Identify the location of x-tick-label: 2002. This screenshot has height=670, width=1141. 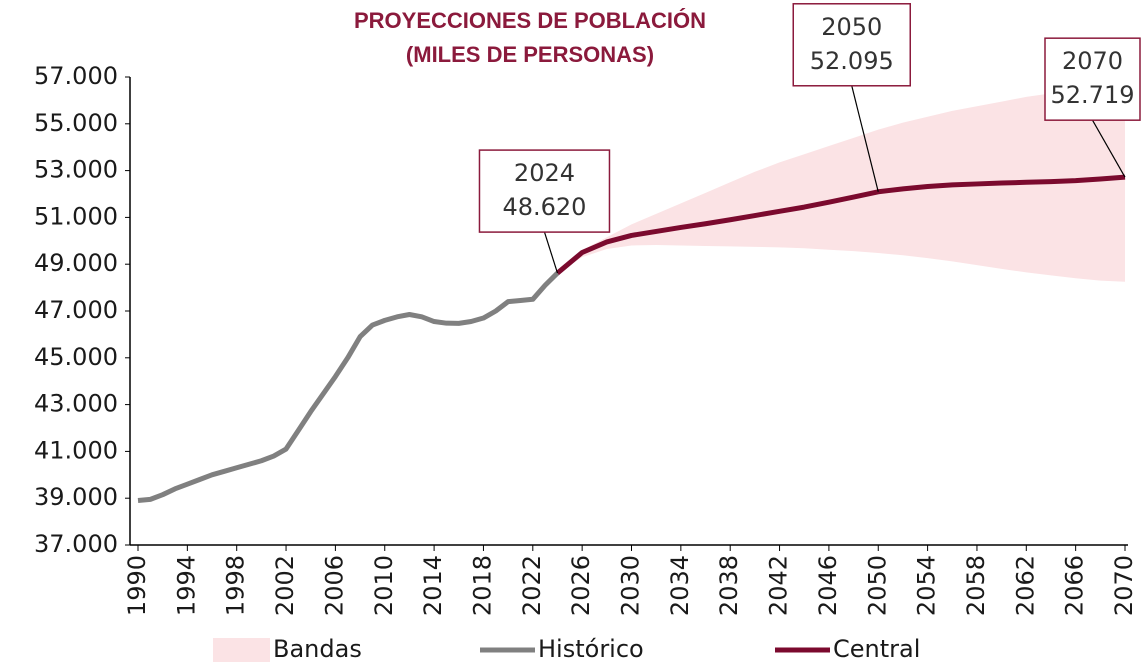
(285, 585).